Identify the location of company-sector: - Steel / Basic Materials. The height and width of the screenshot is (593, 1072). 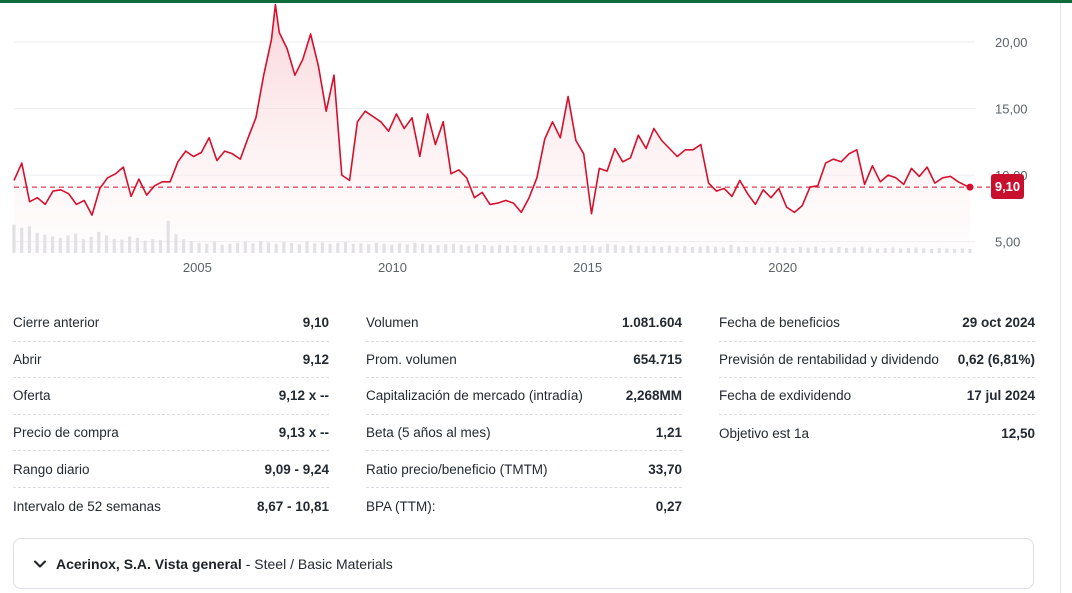
(319, 563).